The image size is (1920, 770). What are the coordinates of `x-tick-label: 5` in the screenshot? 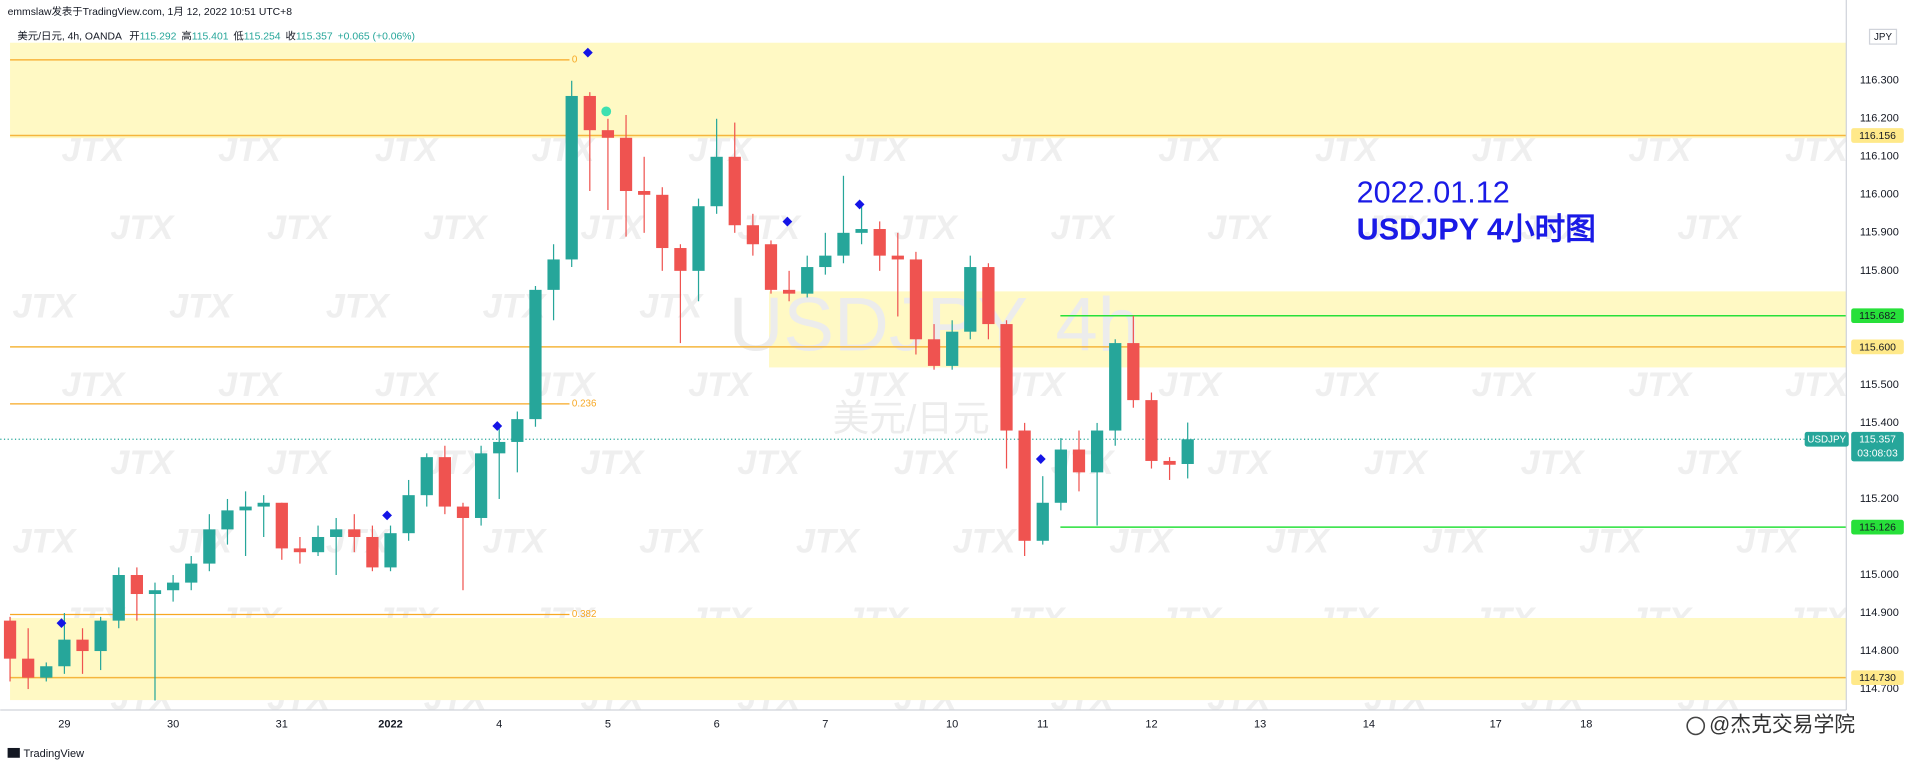 It's located at (608, 725).